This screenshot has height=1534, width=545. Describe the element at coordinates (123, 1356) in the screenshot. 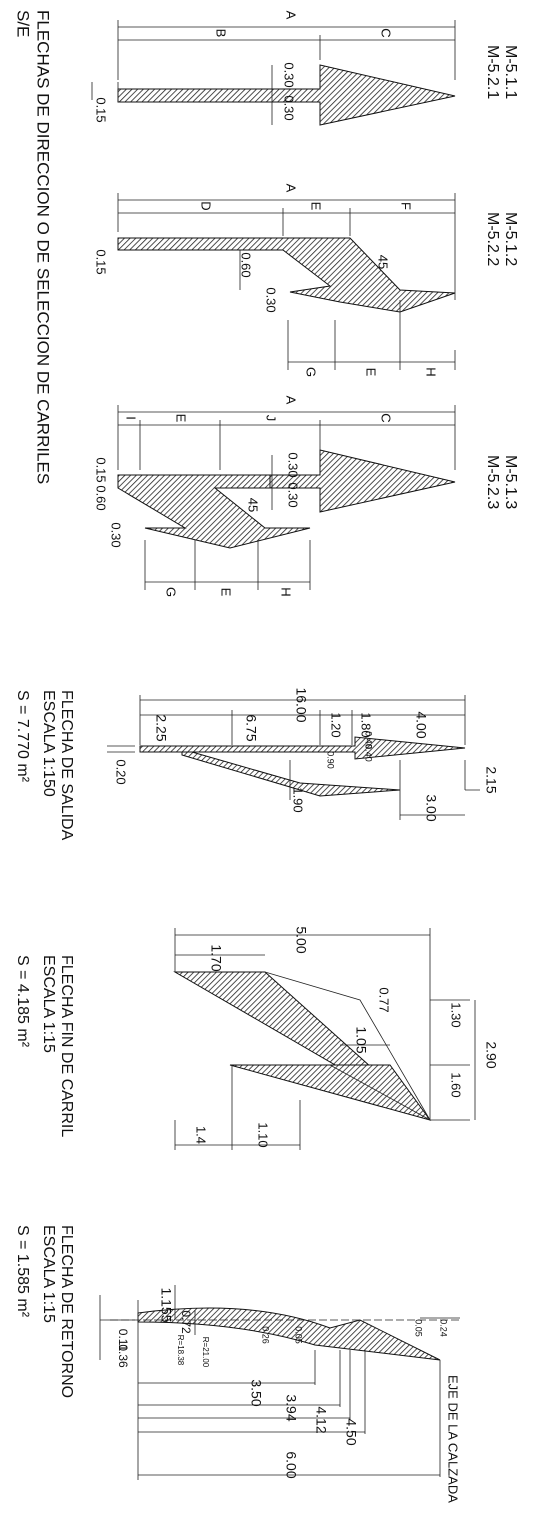

I see `dimension-label: 0.36` at that location.